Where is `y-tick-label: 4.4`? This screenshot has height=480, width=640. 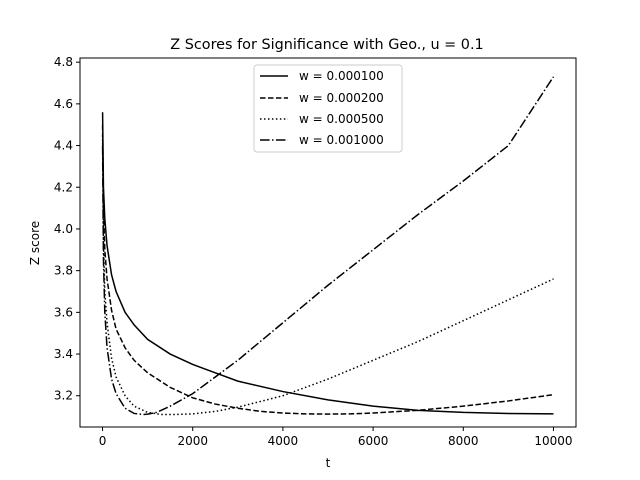 y-tick-label: 4.4 is located at coordinates (63, 146).